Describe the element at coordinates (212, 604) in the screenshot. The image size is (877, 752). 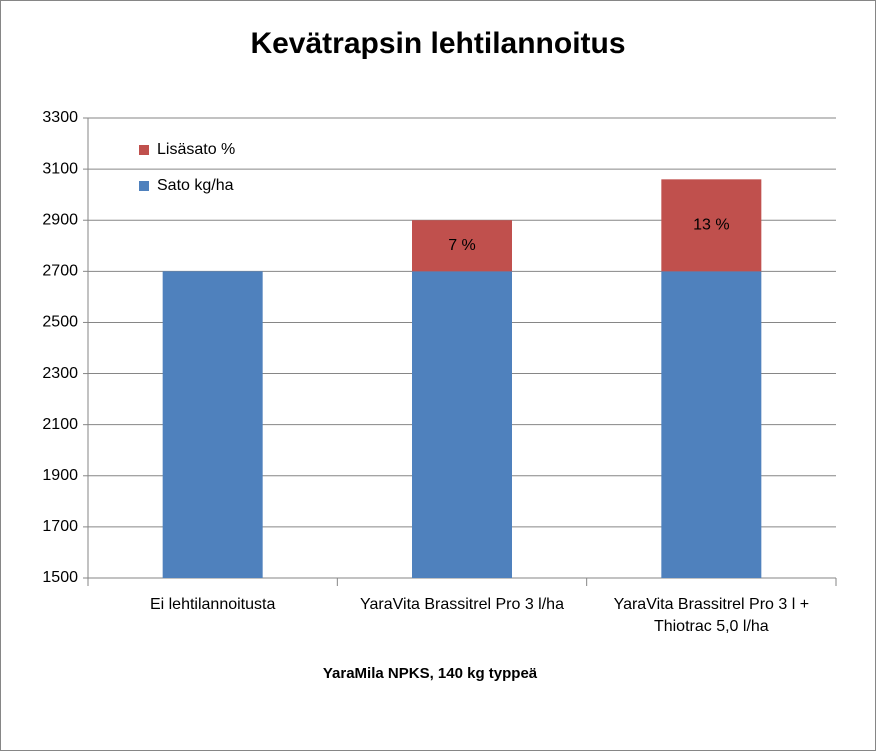
I see `x-tick-label: Ei lehtilannoitusta` at that location.